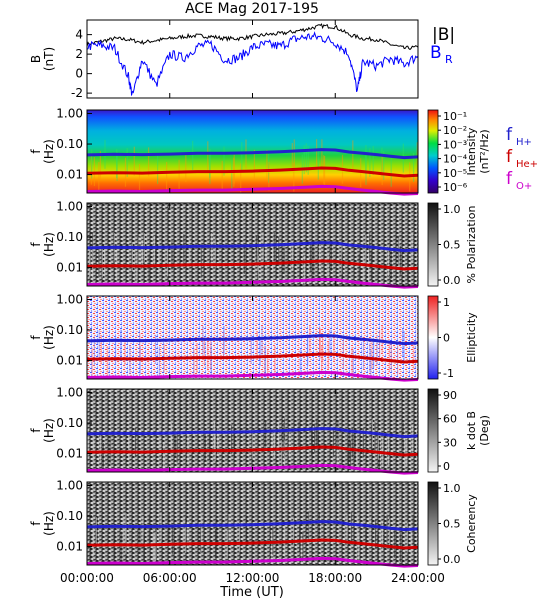  I want to click on colorbar-tick-label: 10⁻², so click(455, 130).